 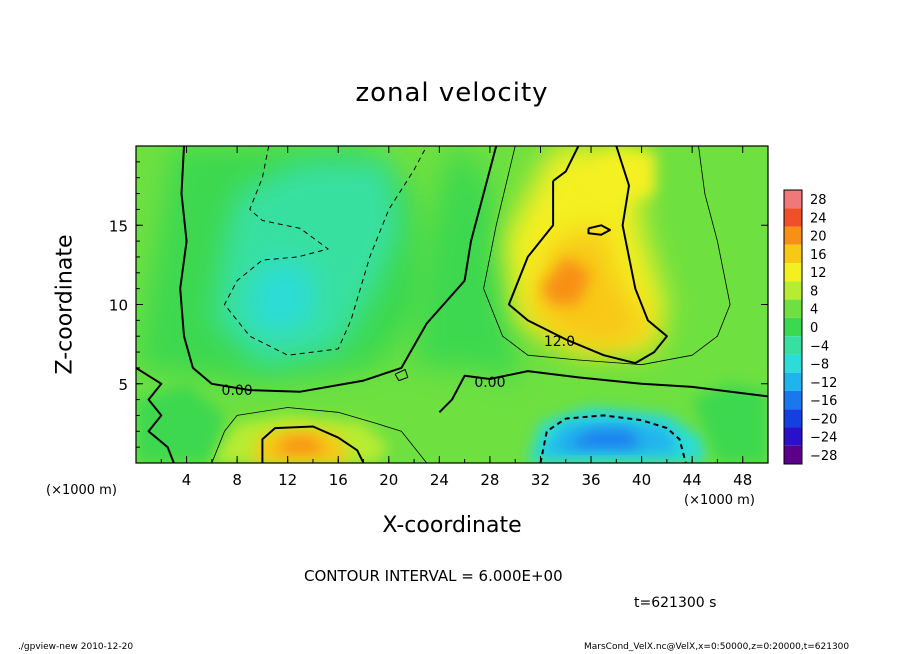 I want to click on colorbar-label: −16, so click(x=823, y=401).